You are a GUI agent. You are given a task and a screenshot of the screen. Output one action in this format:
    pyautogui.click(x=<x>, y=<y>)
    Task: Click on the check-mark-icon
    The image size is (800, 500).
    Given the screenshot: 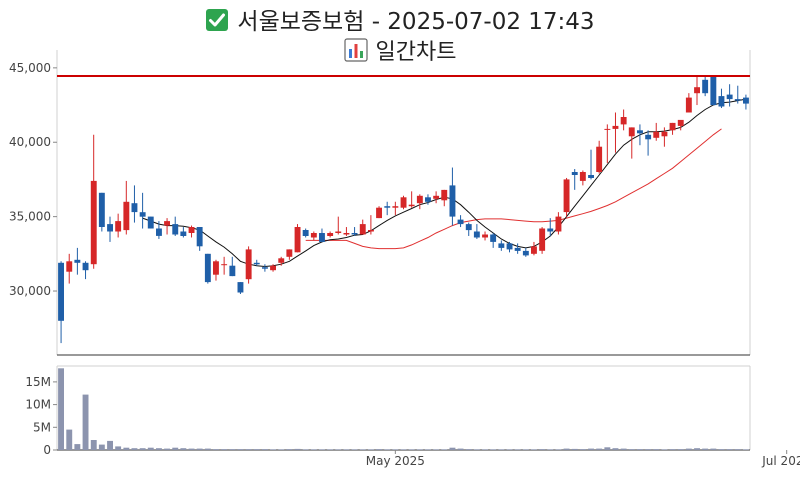 What is the action you would take?
    pyautogui.click(x=217, y=23)
    